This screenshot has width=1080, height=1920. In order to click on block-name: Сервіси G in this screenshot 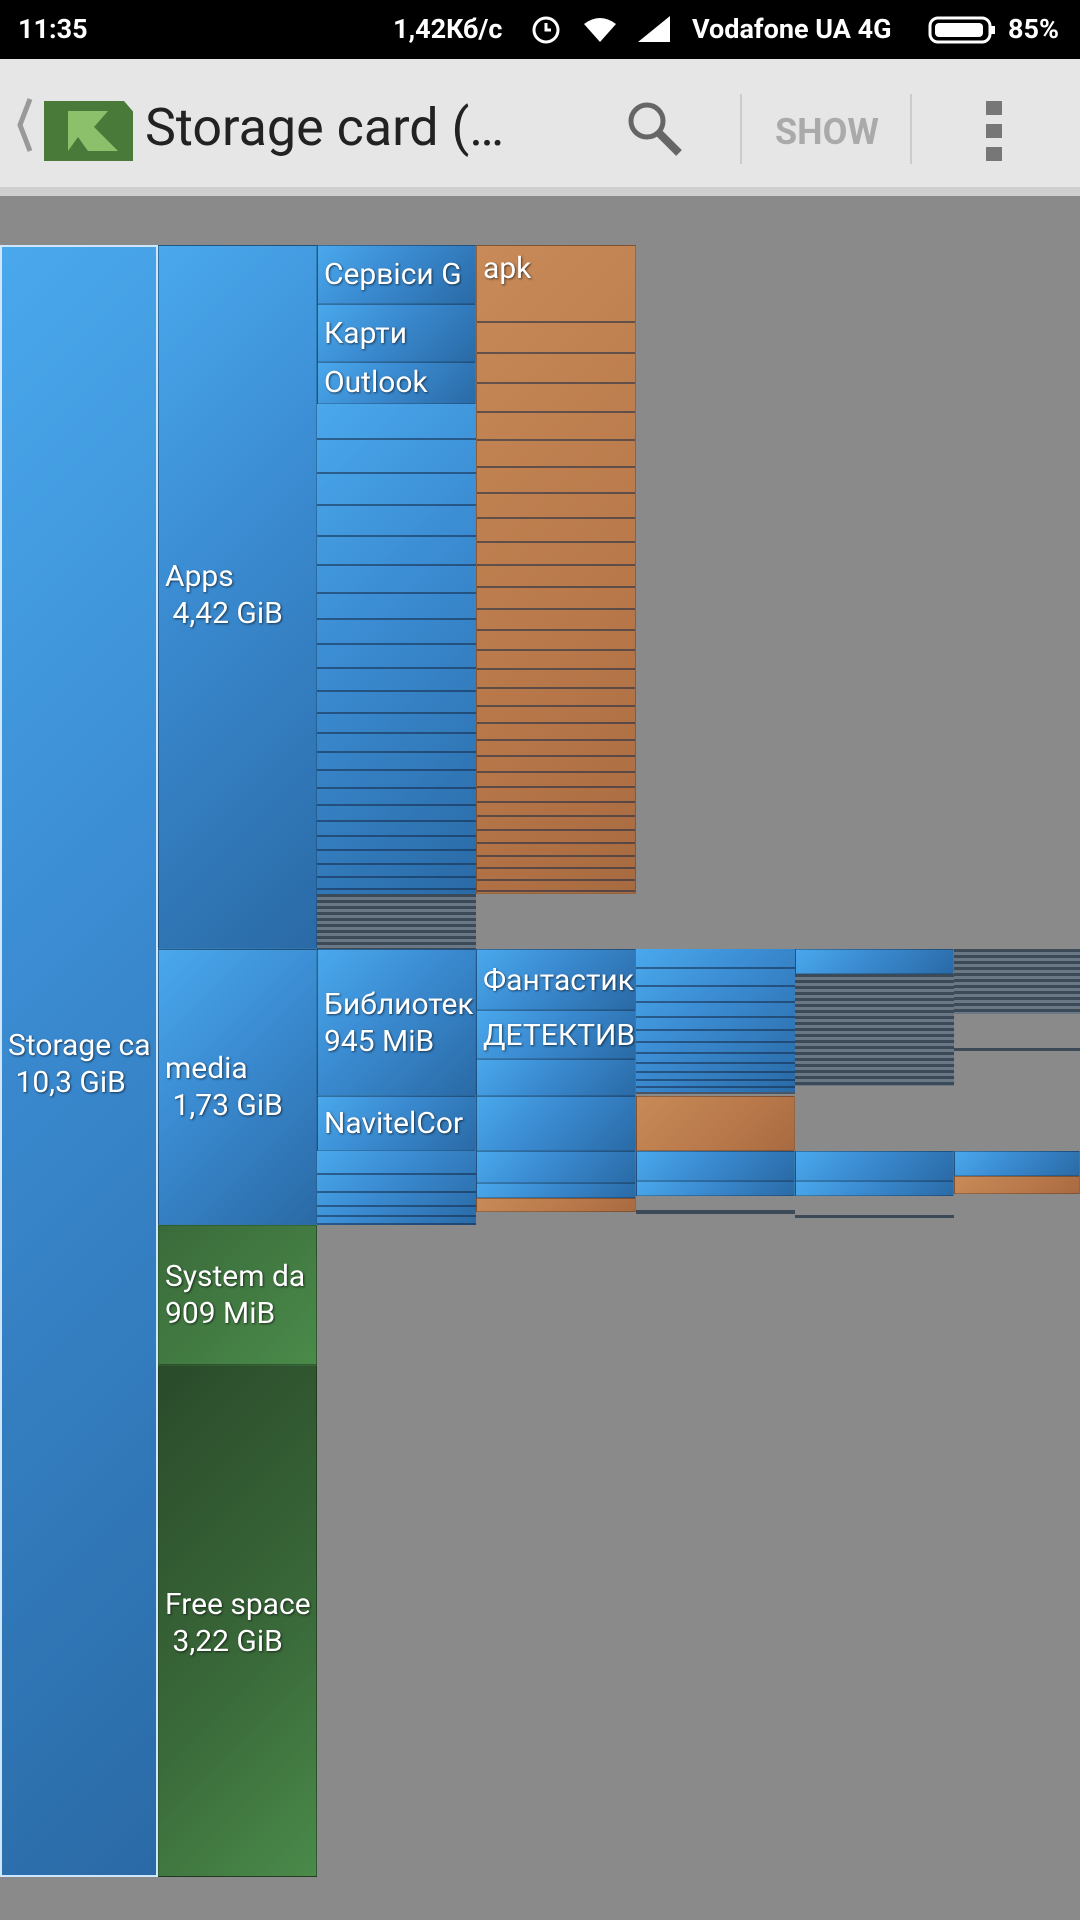, I will do `click(393, 274)`.